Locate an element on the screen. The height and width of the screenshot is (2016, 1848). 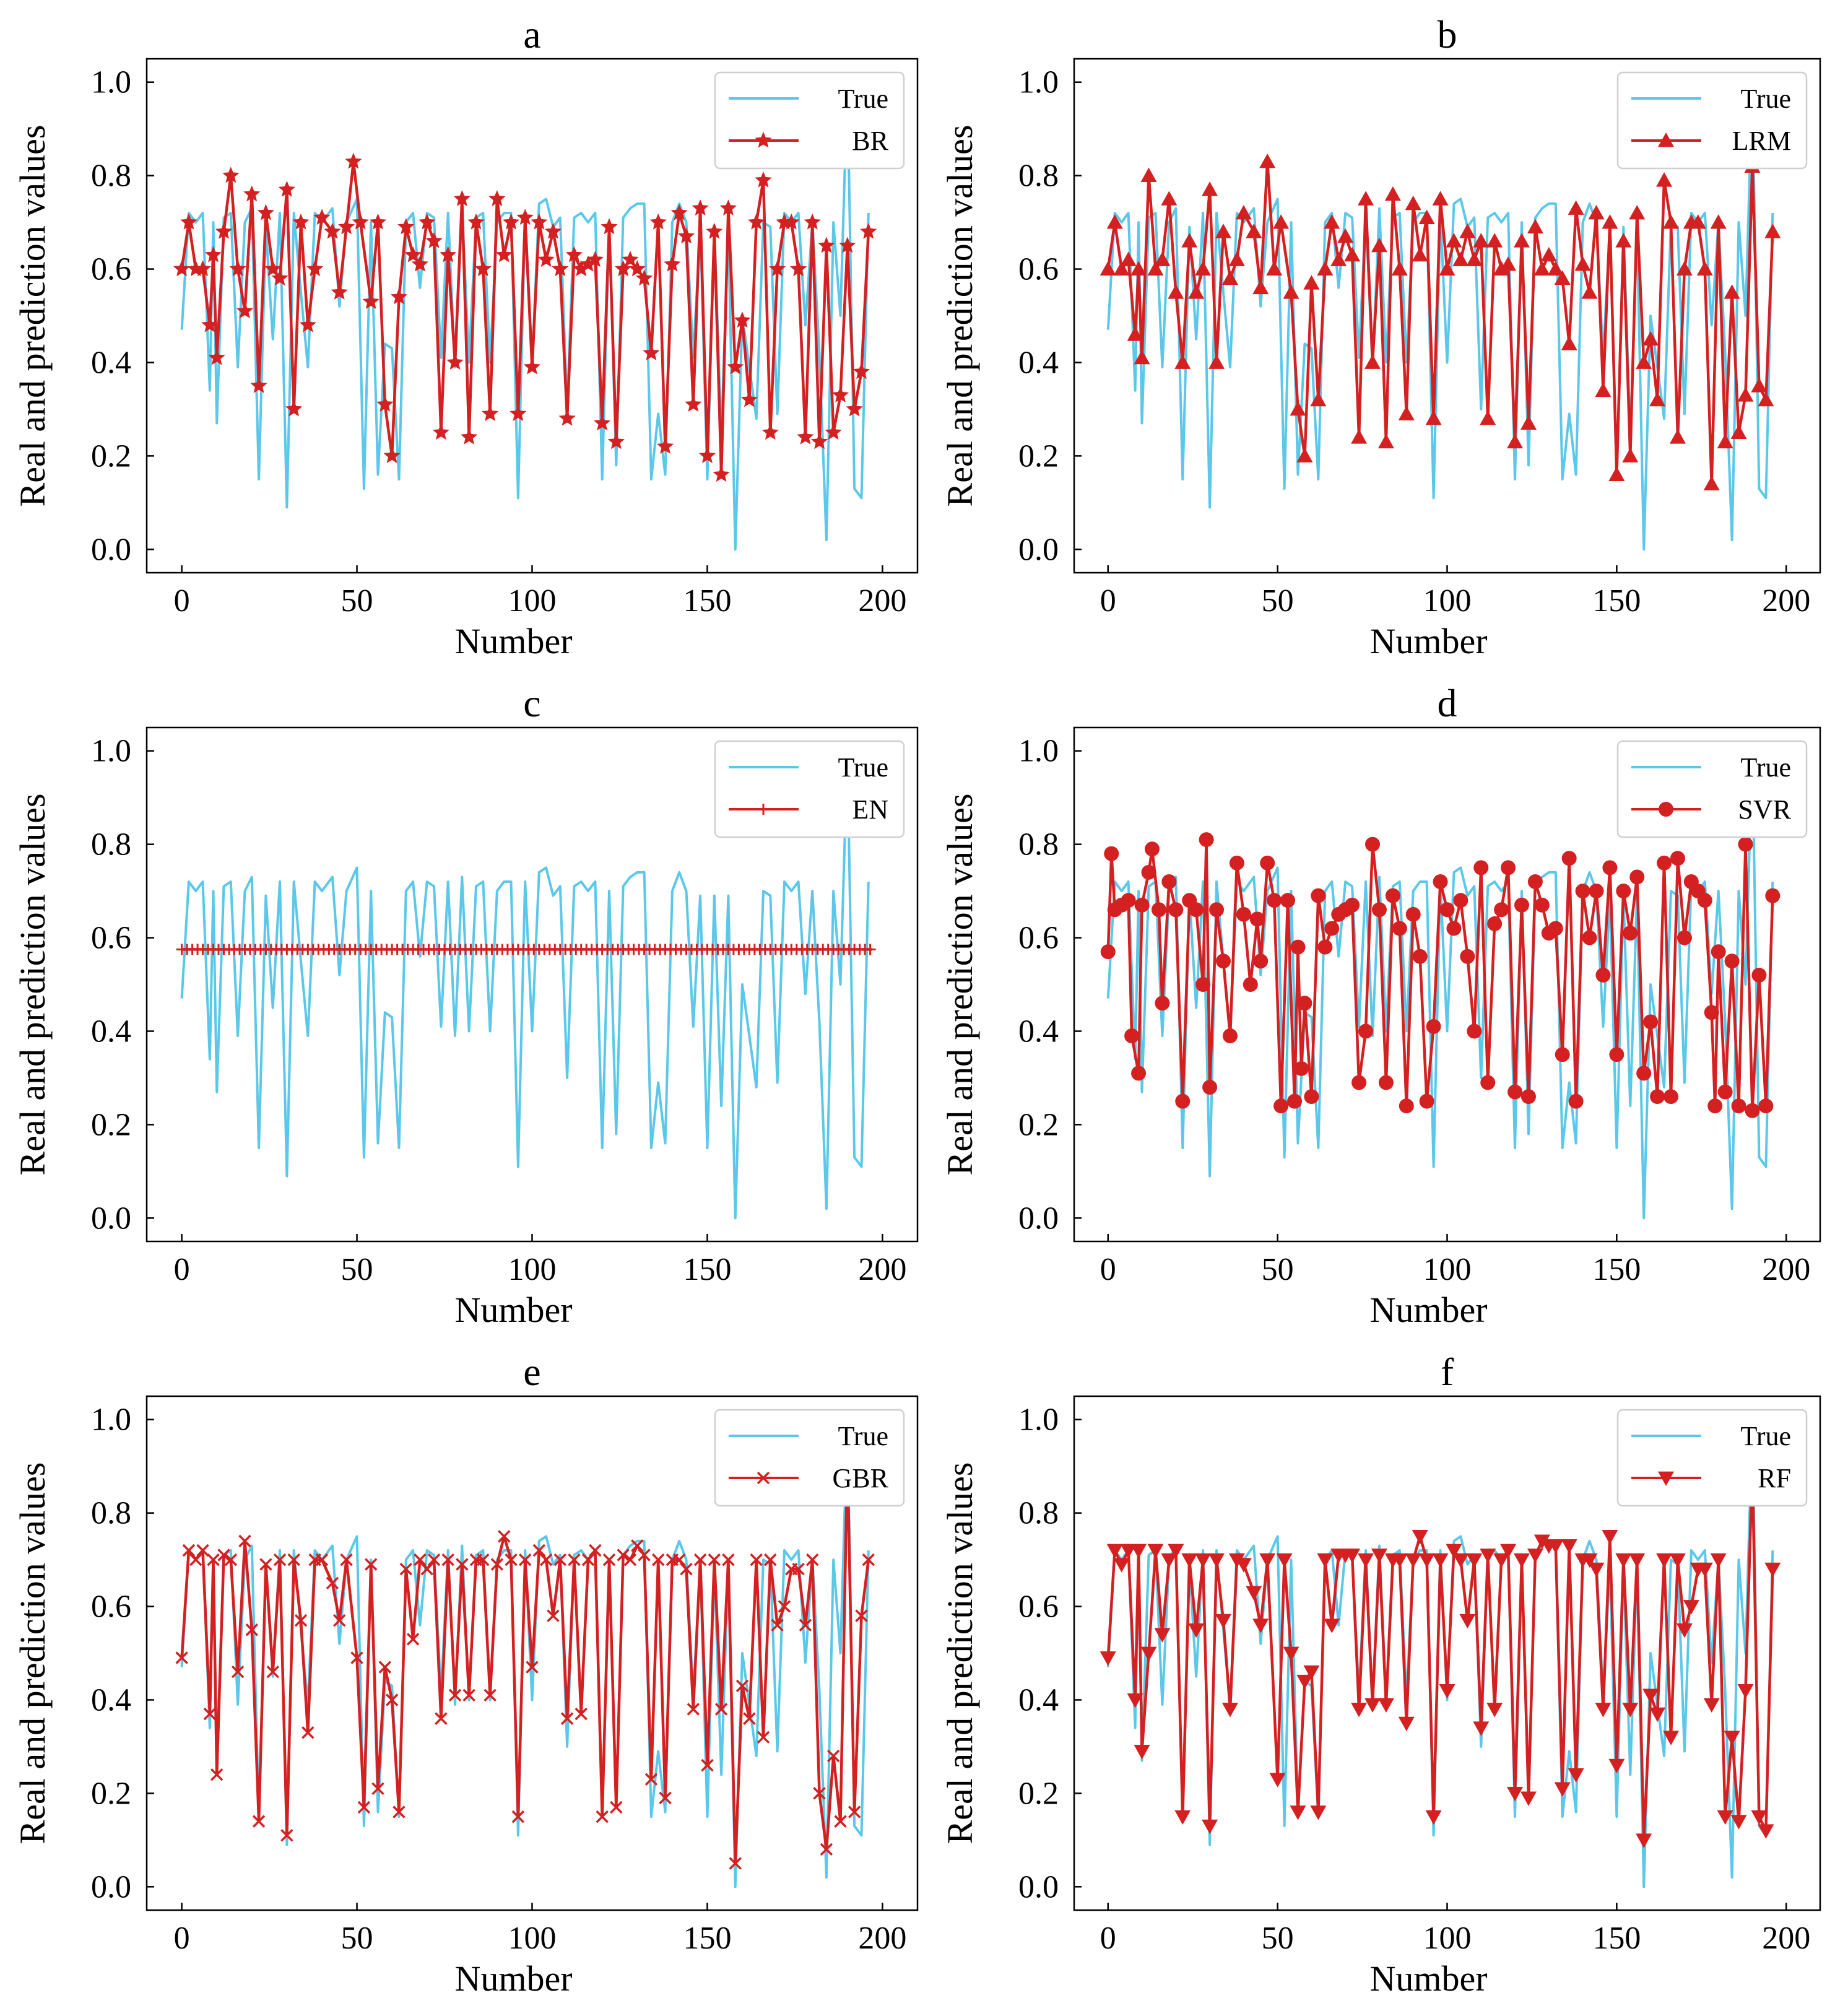
legend-entry-true: True is located at coordinates (1765, 1436).